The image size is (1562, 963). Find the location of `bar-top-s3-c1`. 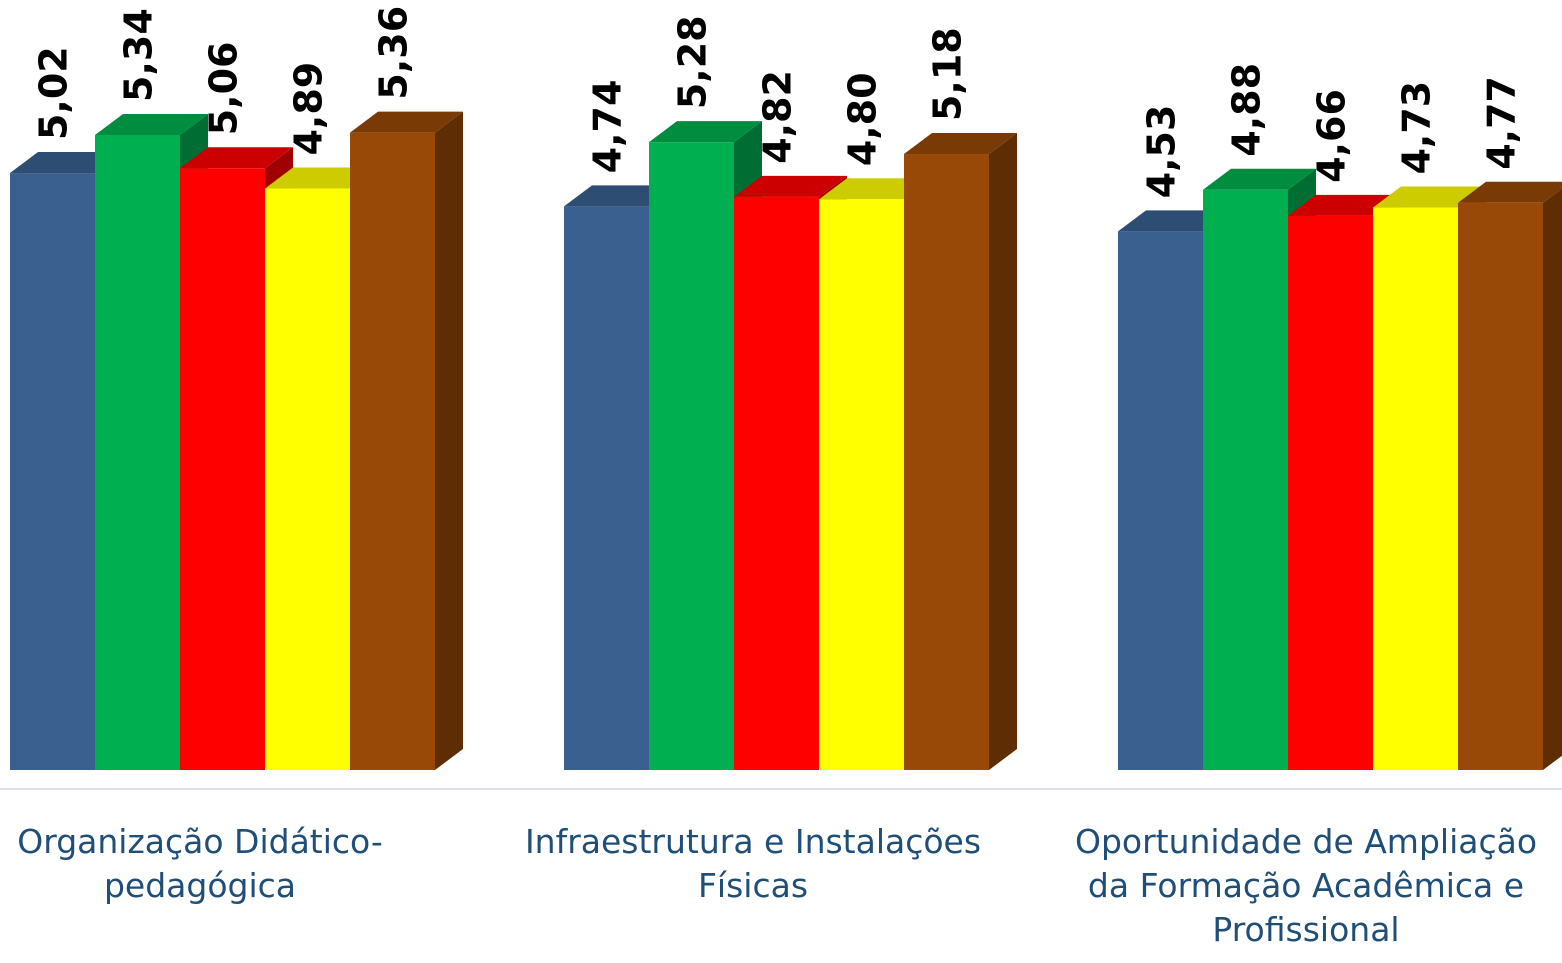

bar-top-s3-c1 is located at coordinates (875, 189).